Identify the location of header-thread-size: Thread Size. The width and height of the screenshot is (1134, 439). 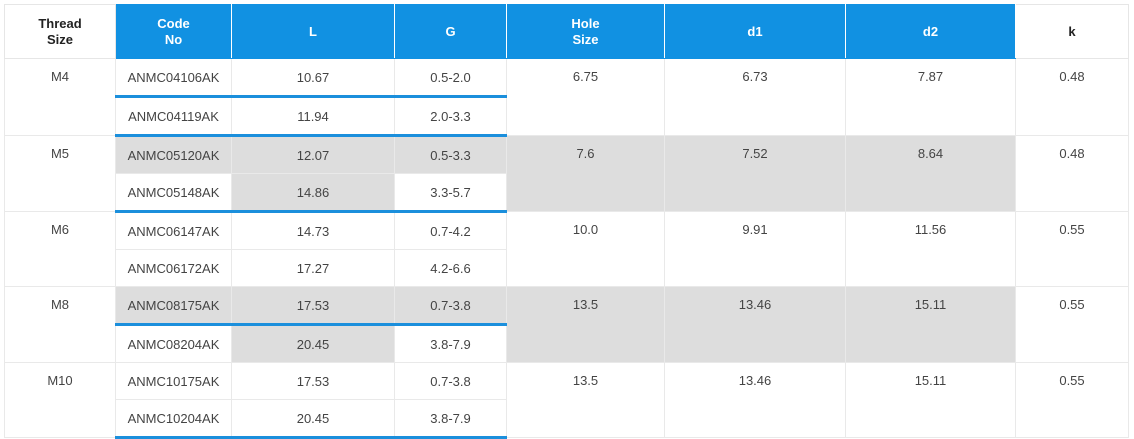
(60, 31).